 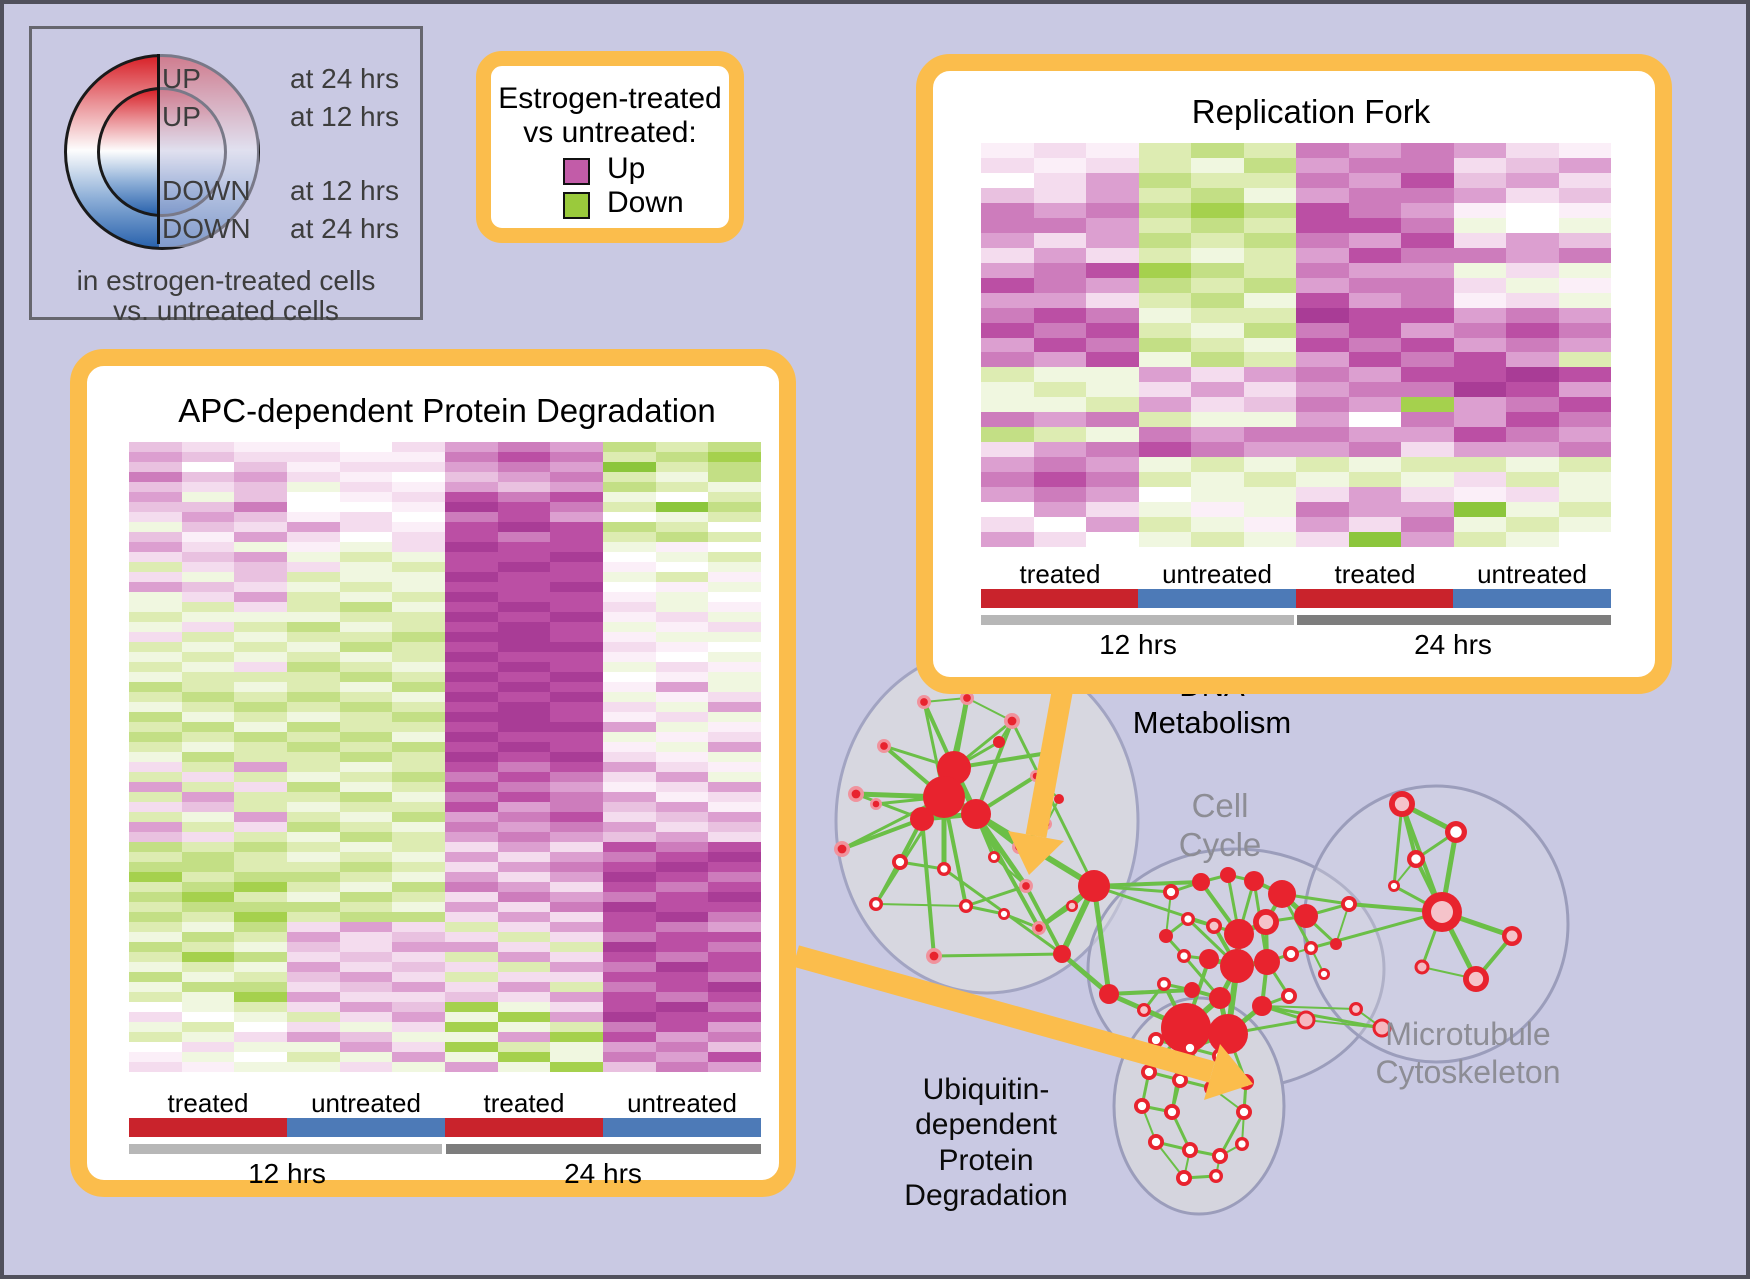 What do you see at coordinates (344, 228) in the screenshot?
I see `legend-time-24b: at 24 hrs` at bounding box center [344, 228].